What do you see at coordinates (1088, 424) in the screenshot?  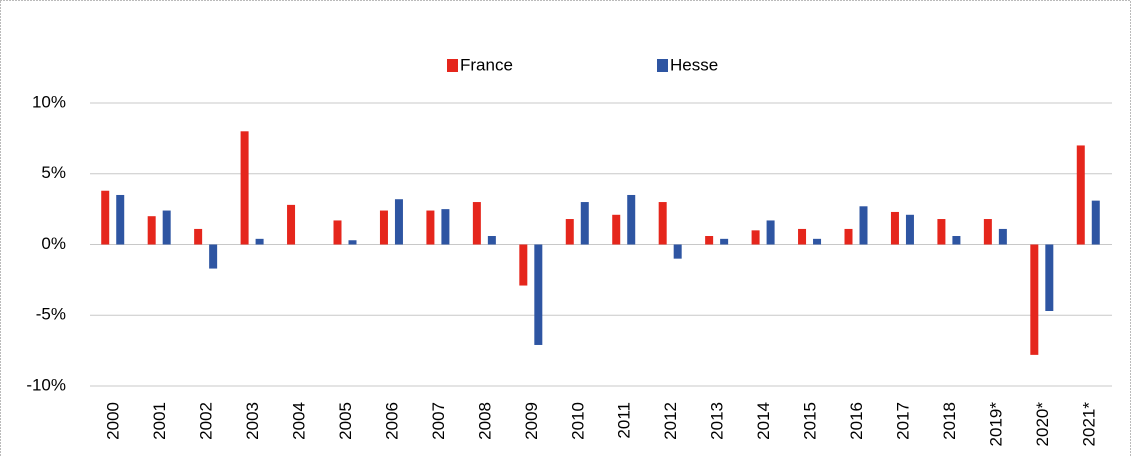 I see `x-tick-label: 2021*` at bounding box center [1088, 424].